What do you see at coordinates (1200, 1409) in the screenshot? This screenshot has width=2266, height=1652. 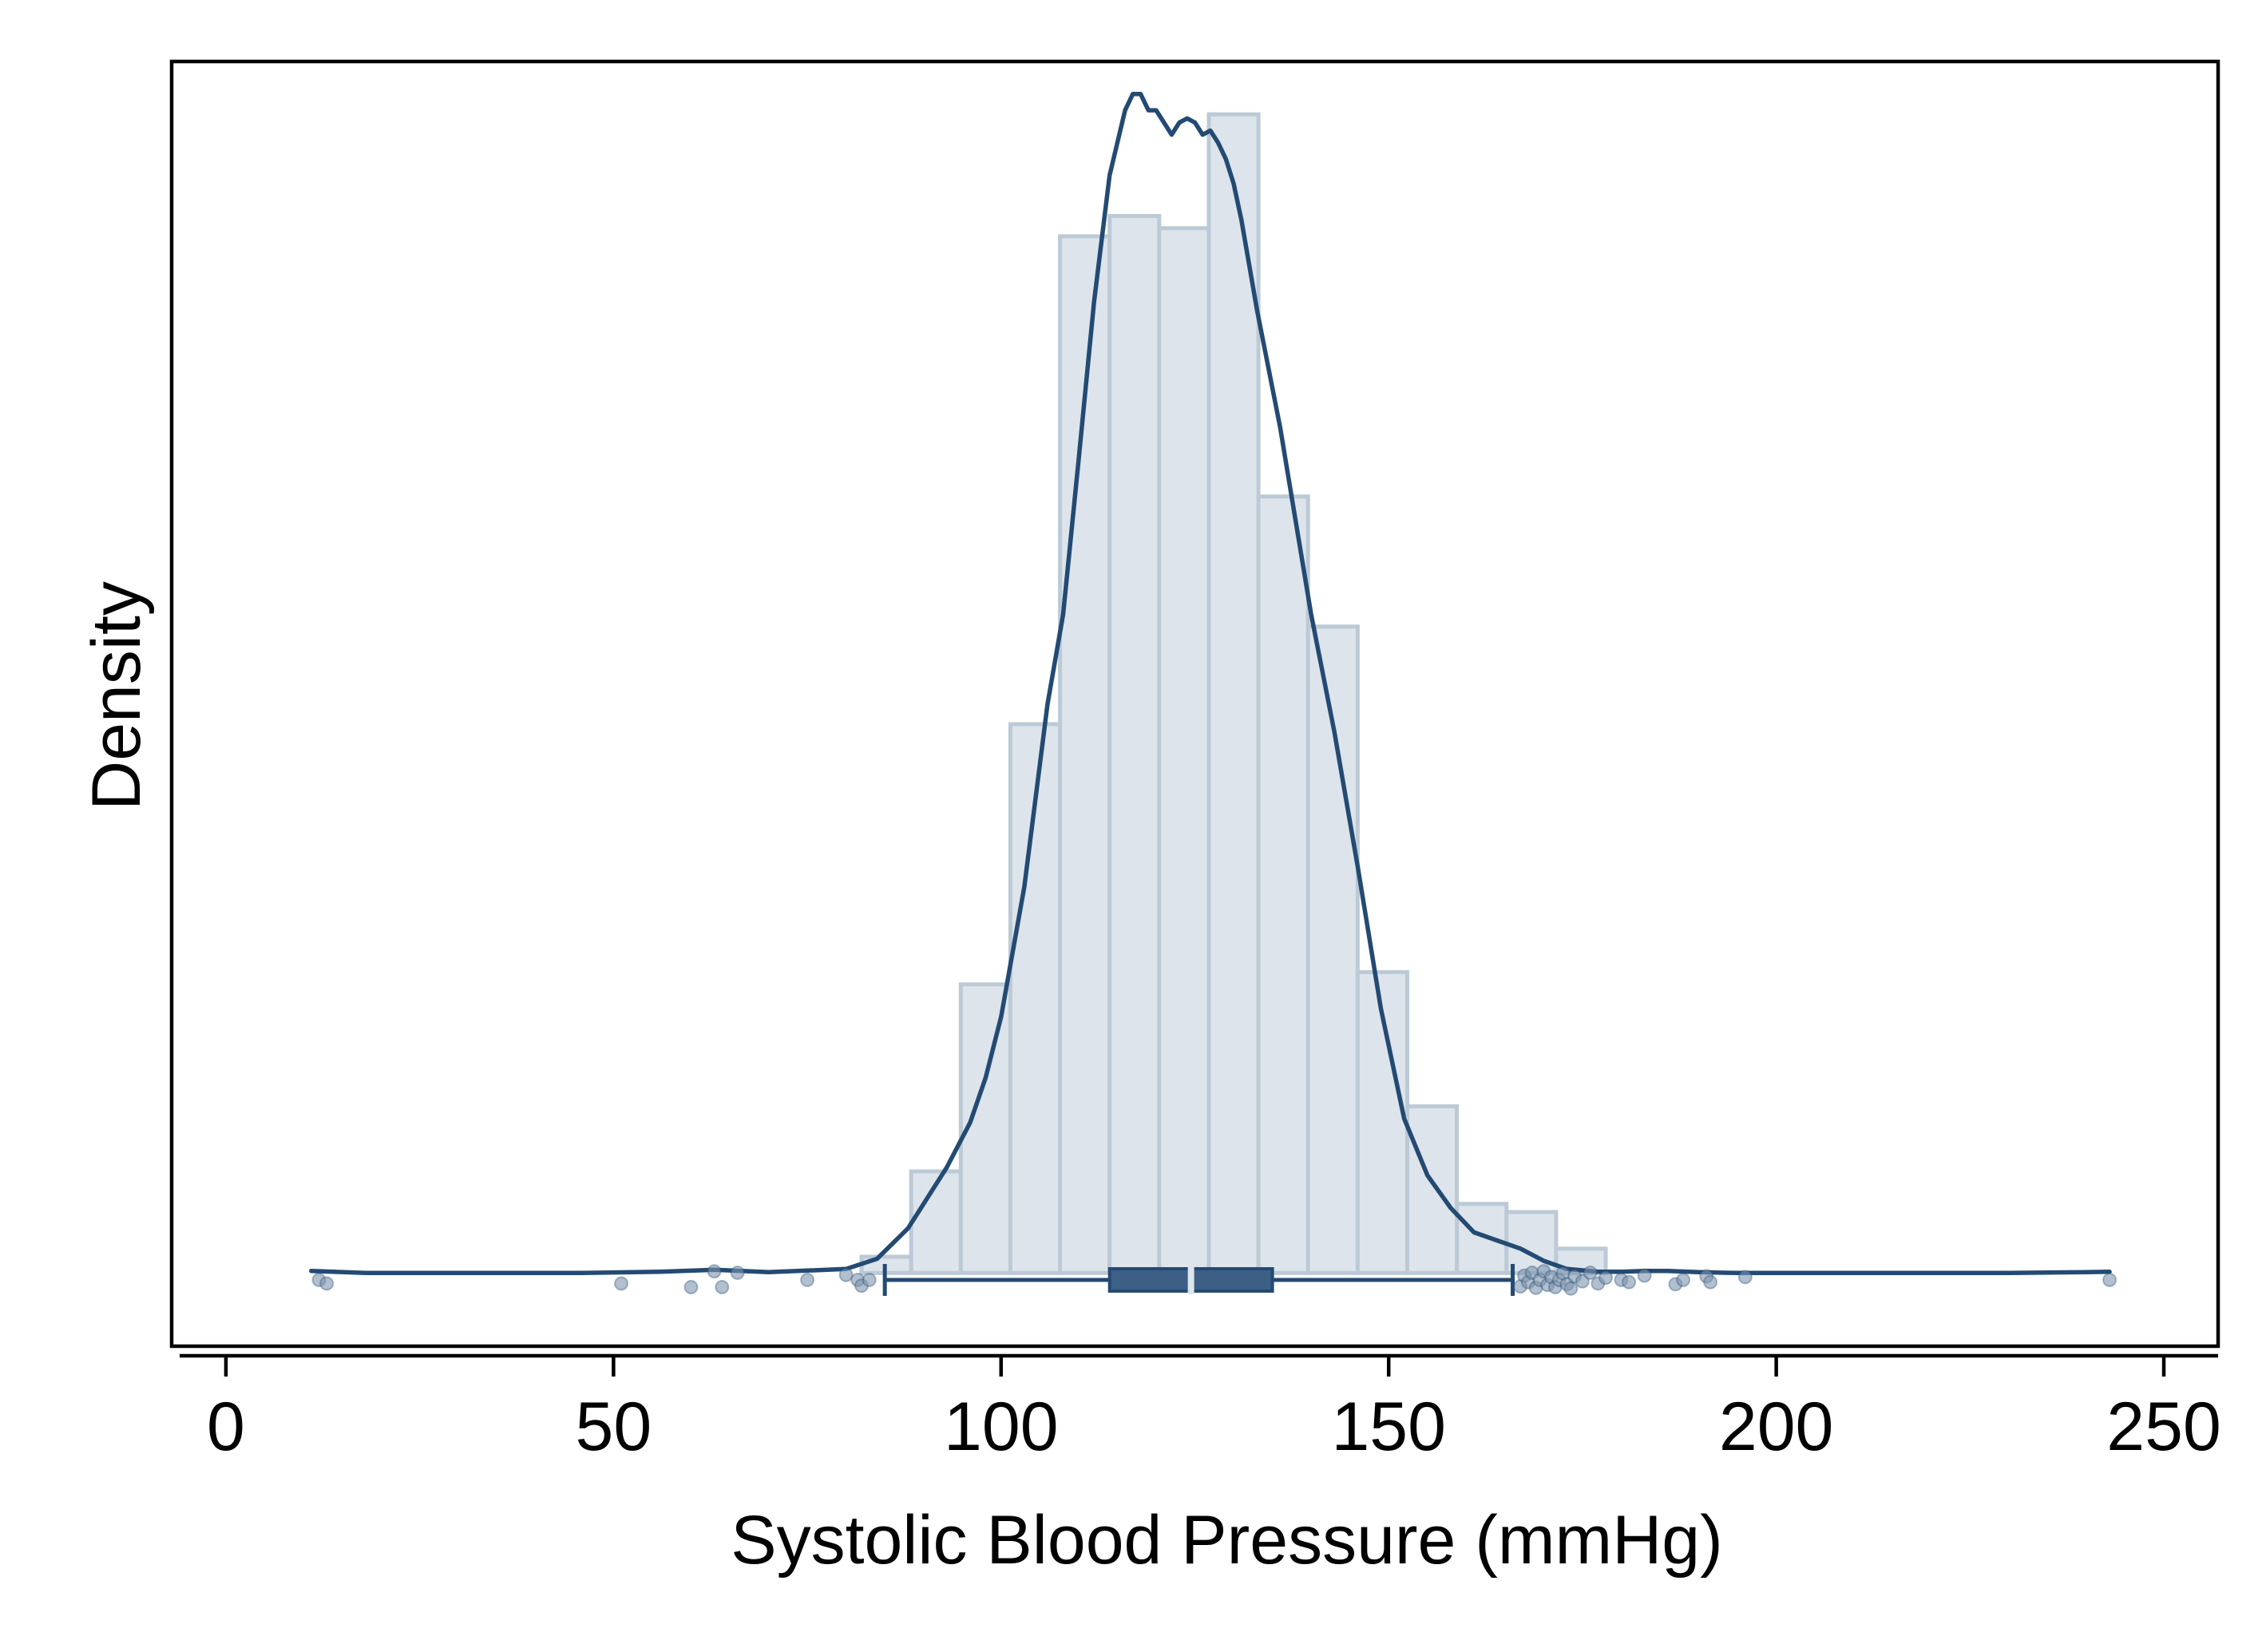 I see `x-axis: 0 50 100 150 200 250` at bounding box center [1200, 1409].